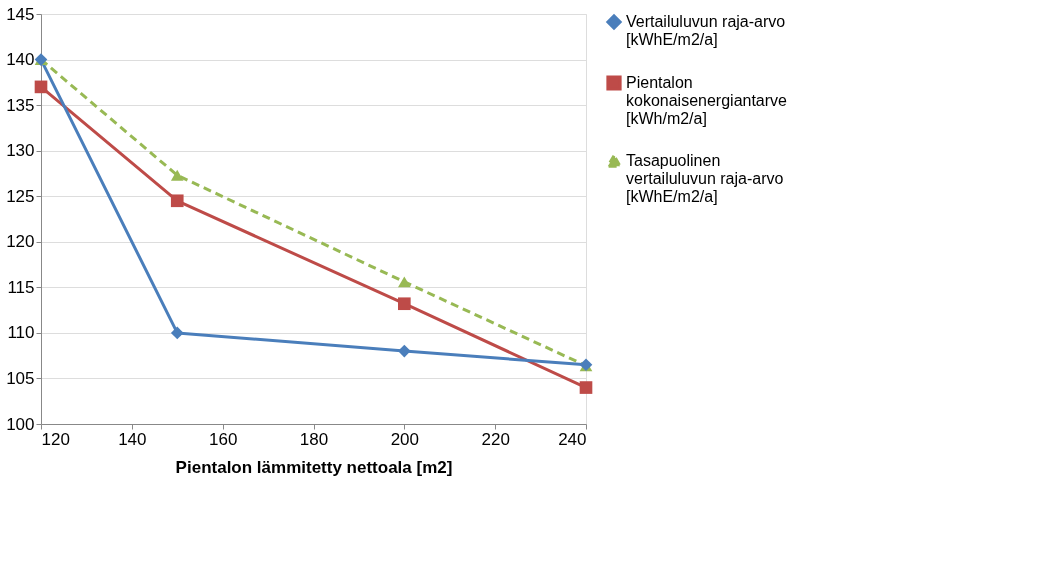 This screenshot has width=1054, height=588. What do you see at coordinates (20, 60) in the screenshot?
I see `y-tick-label: 140` at bounding box center [20, 60].